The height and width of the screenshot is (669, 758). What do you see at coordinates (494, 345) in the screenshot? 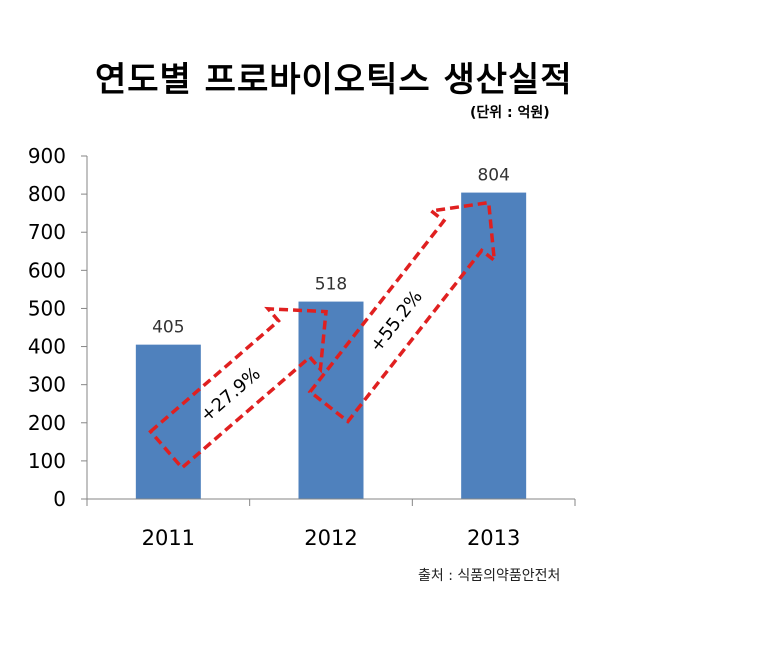
I see `bar-2013` at bounding box center [494, 345].